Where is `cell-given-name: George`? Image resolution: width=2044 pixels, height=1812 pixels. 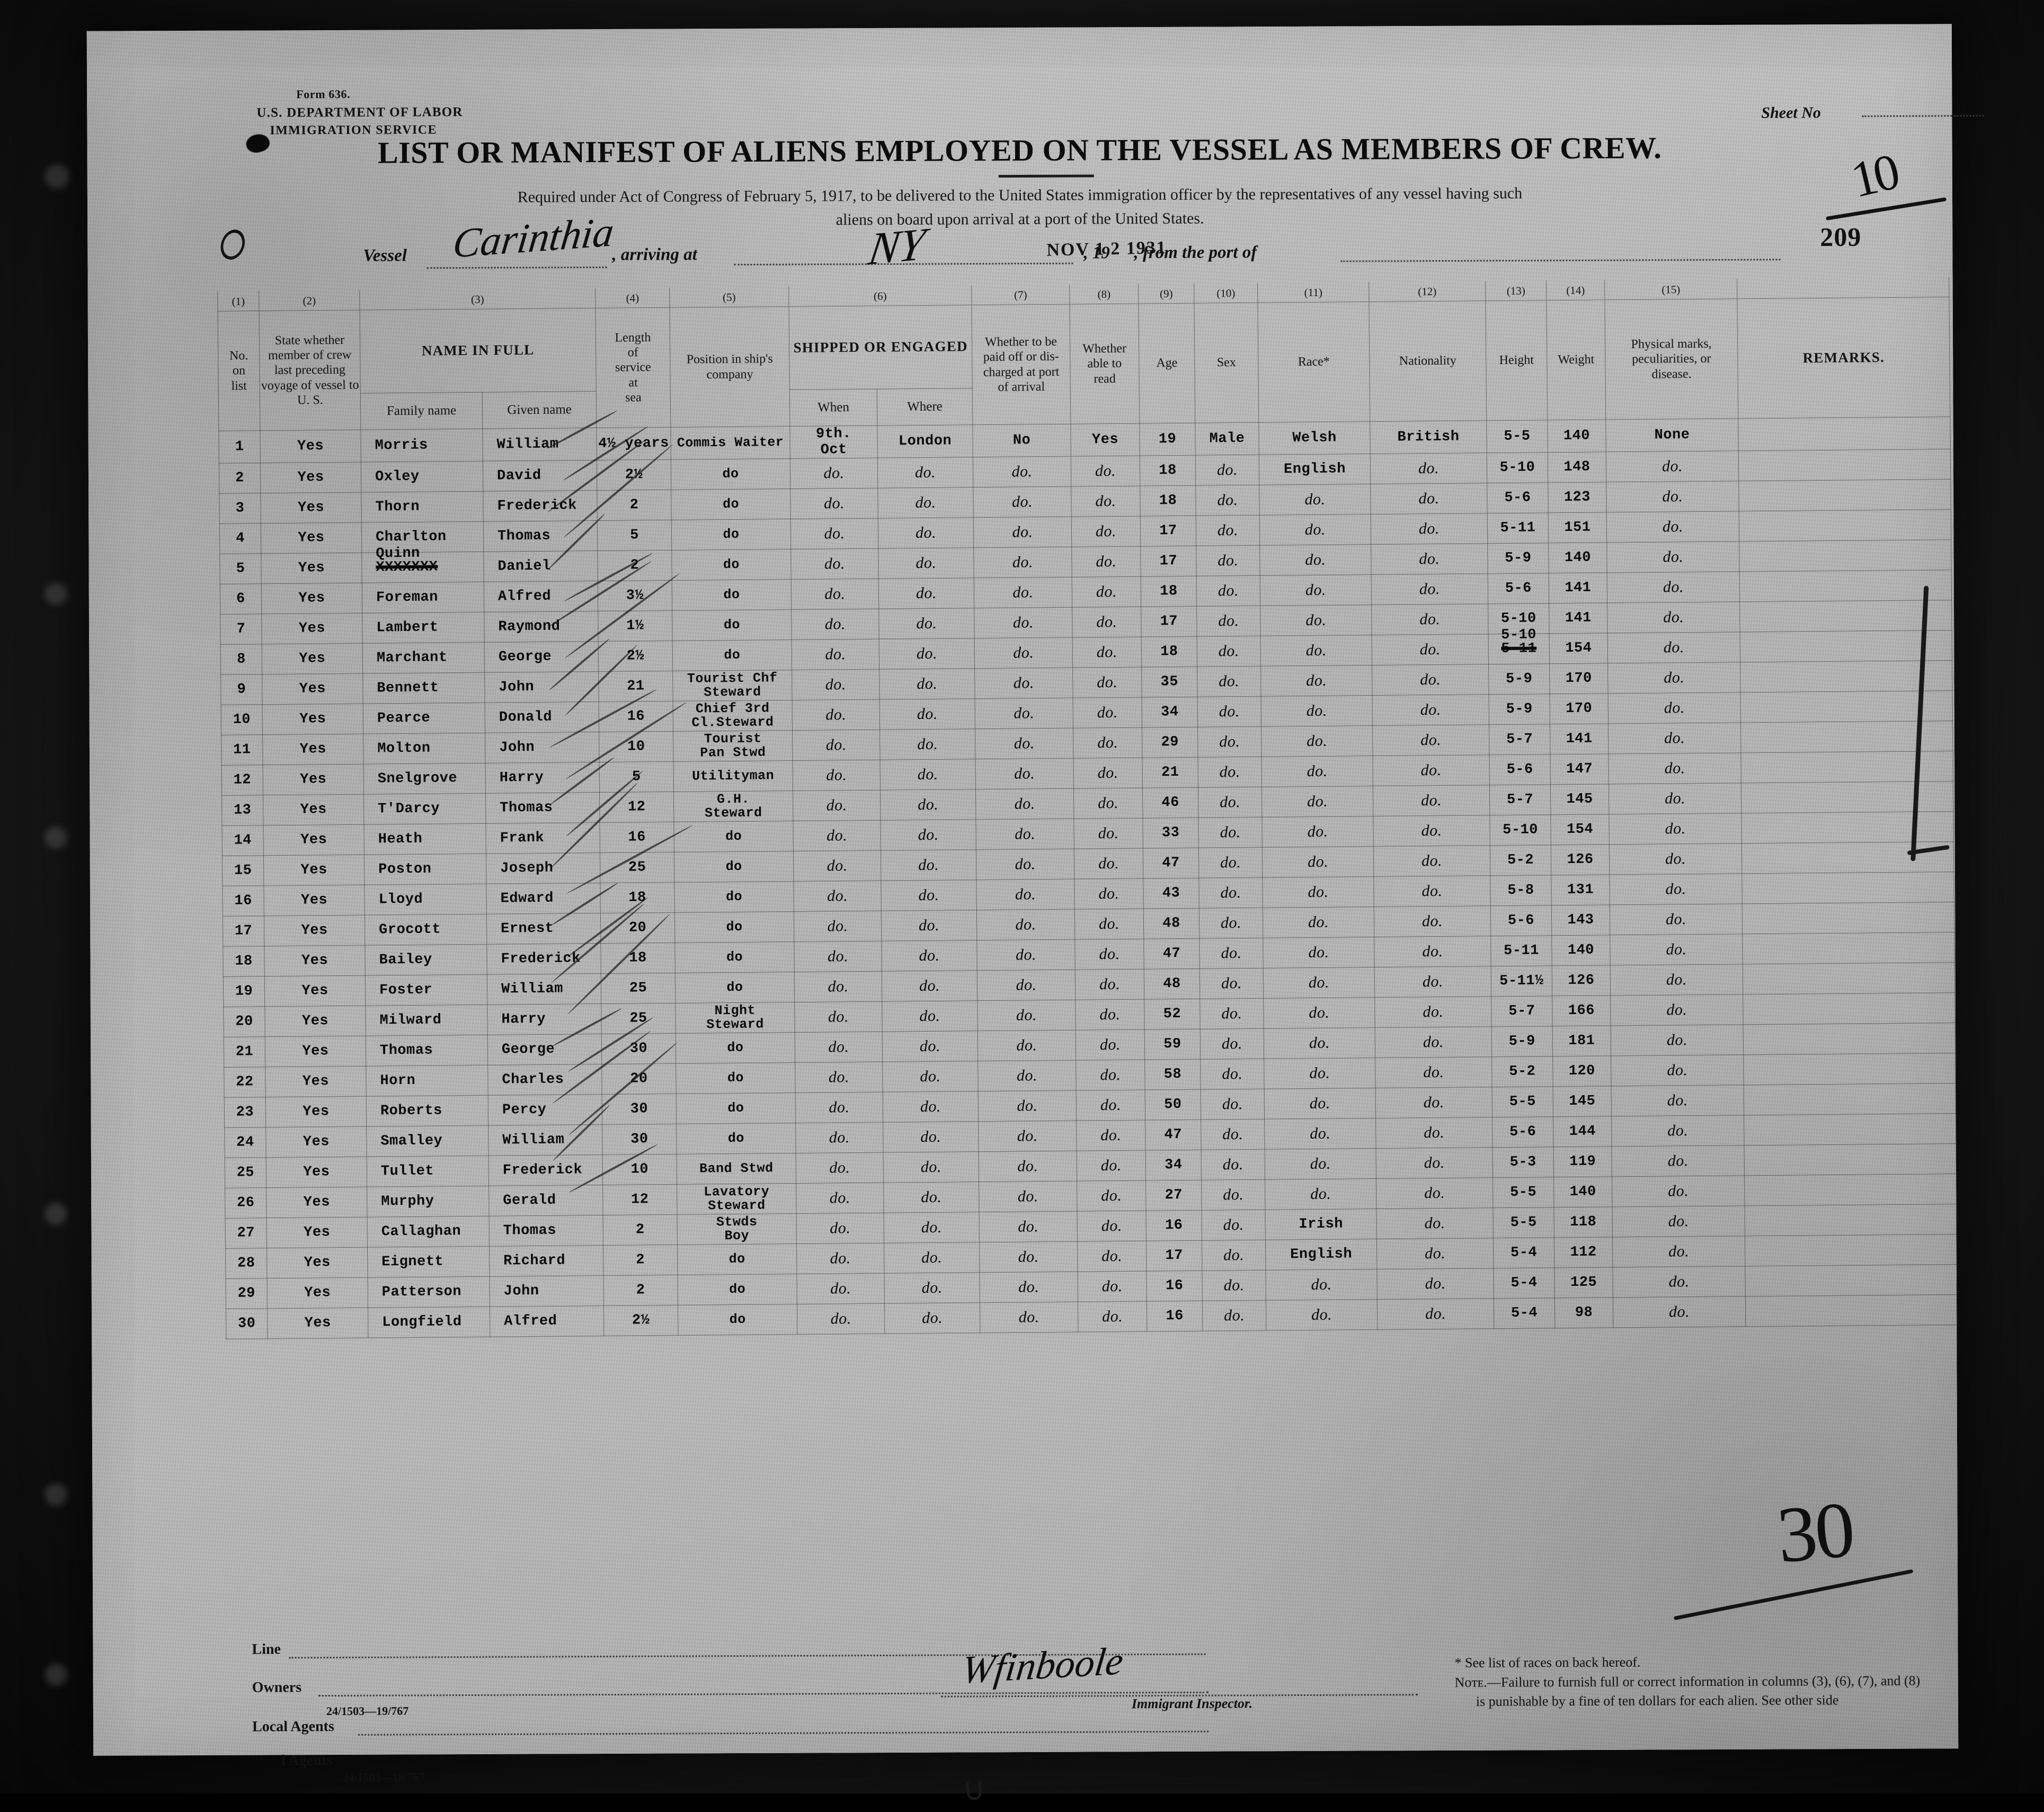
cell-given-name: George is located at coordinates (541, 657).